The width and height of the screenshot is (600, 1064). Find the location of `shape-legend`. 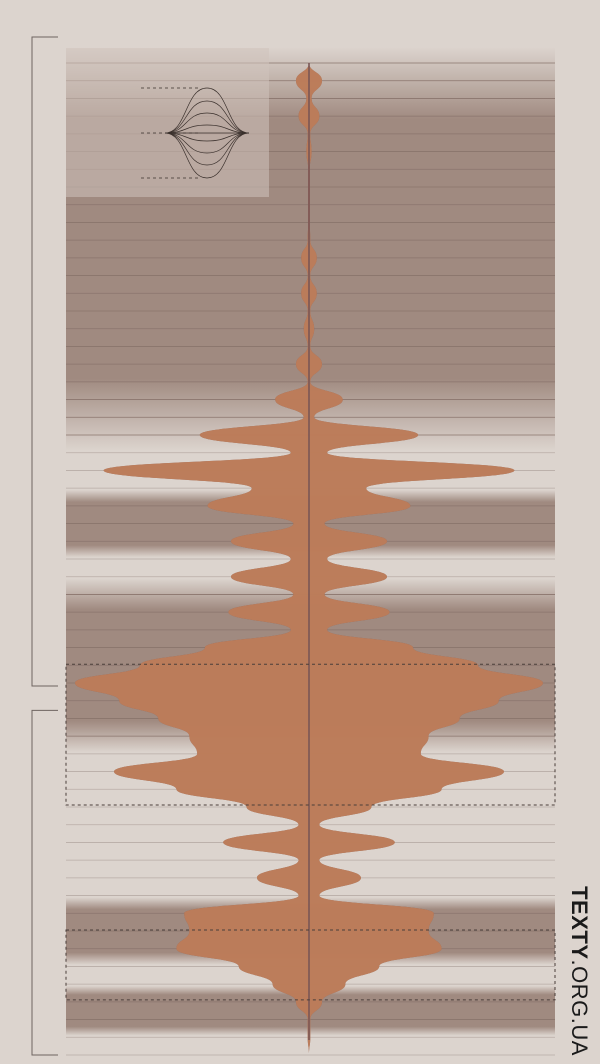

shape-legend is located at coordinates (167, 122).